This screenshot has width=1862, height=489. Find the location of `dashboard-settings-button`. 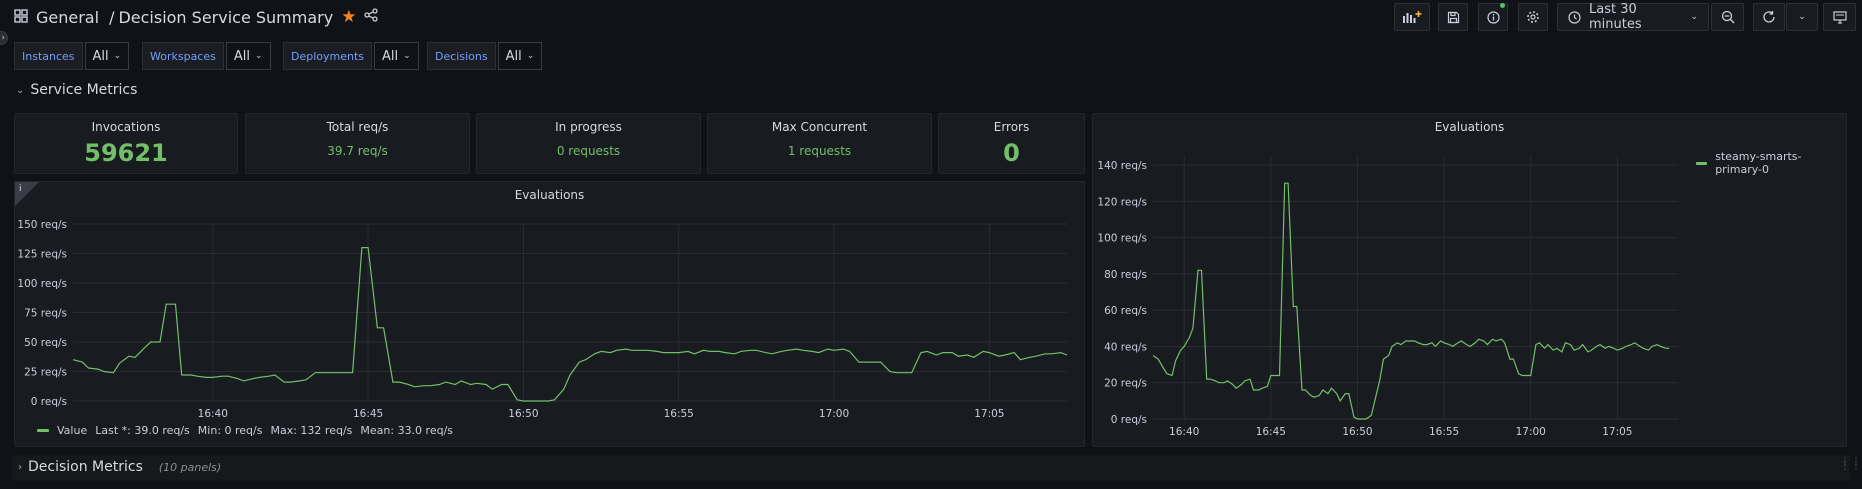

dashboard-settings-button is located at coordinates (1533, 17).